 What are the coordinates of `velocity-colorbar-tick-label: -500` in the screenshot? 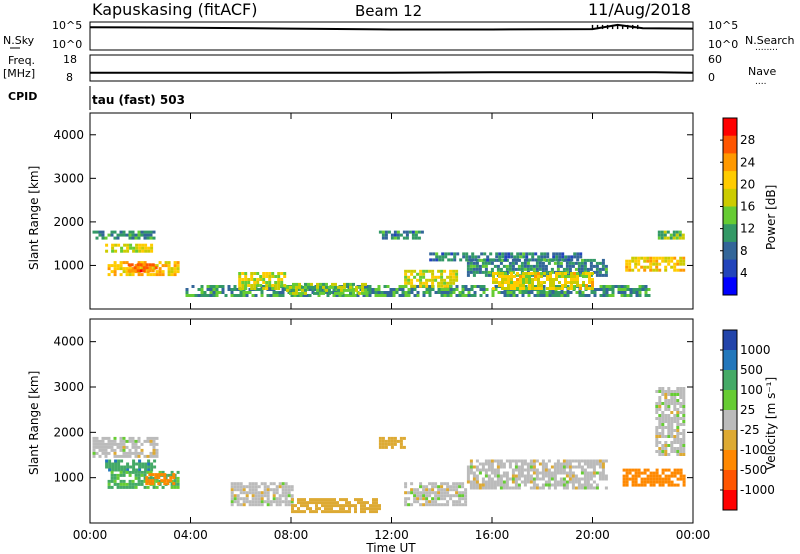 It's located at (753, 470).